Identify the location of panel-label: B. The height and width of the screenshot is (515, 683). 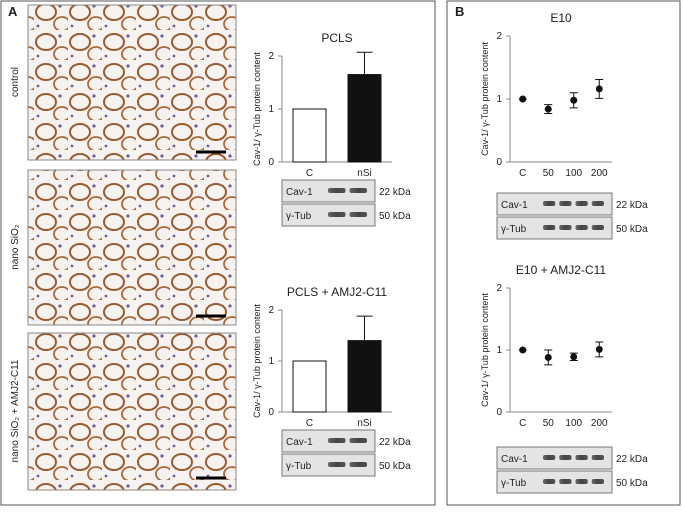
(459, 11).